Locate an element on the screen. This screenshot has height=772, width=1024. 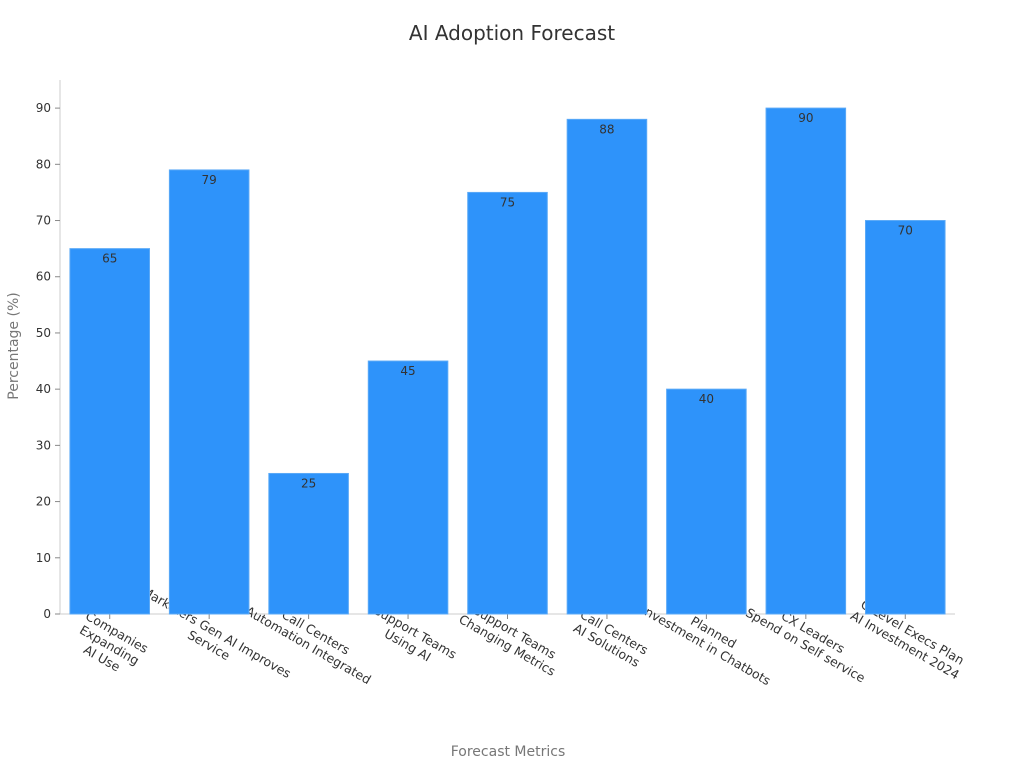
bar-value-label: 25 is located at coordinates (308, 483).